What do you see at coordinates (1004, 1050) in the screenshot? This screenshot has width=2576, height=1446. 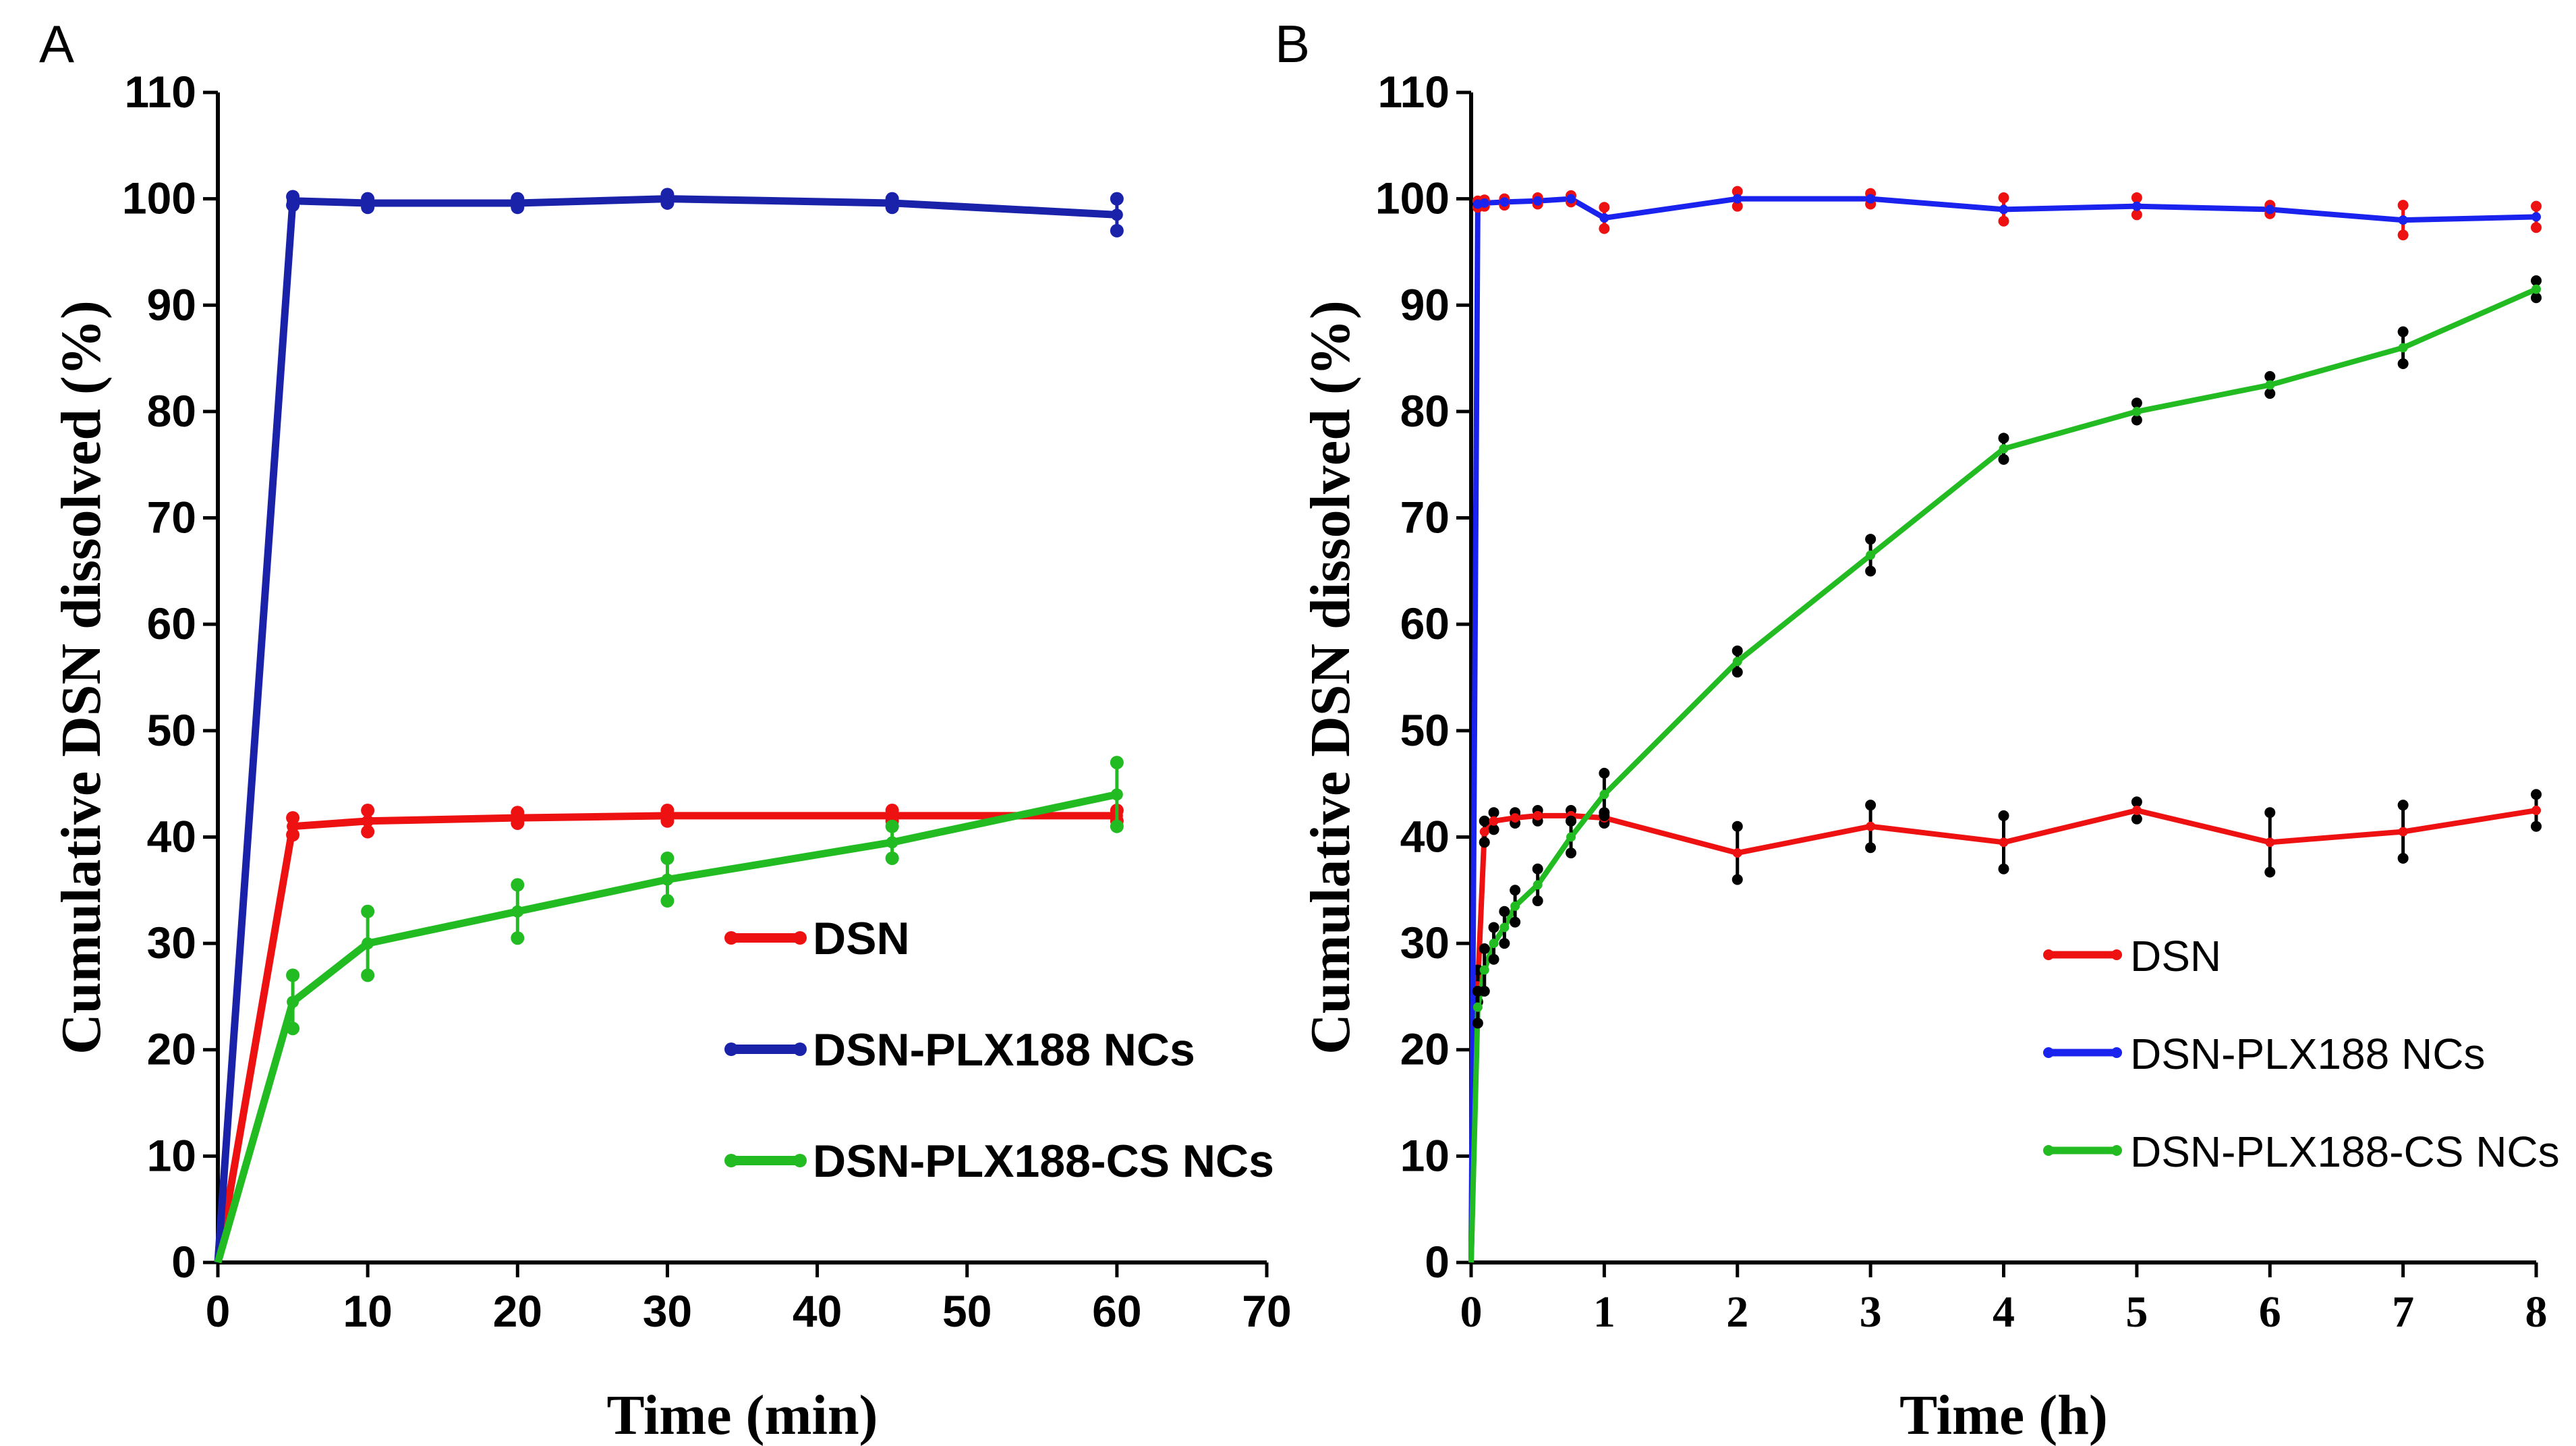 I see `legend-label: DSN-PLX188 NCs` at bounding box center [1004, 1050].